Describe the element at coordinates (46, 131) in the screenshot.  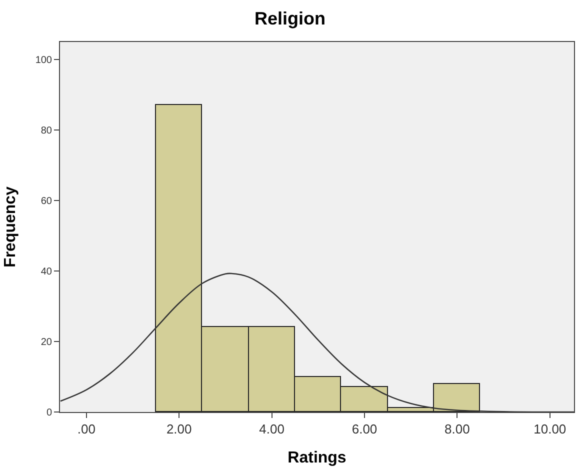
I see `y-tick-label: 80` at that location.